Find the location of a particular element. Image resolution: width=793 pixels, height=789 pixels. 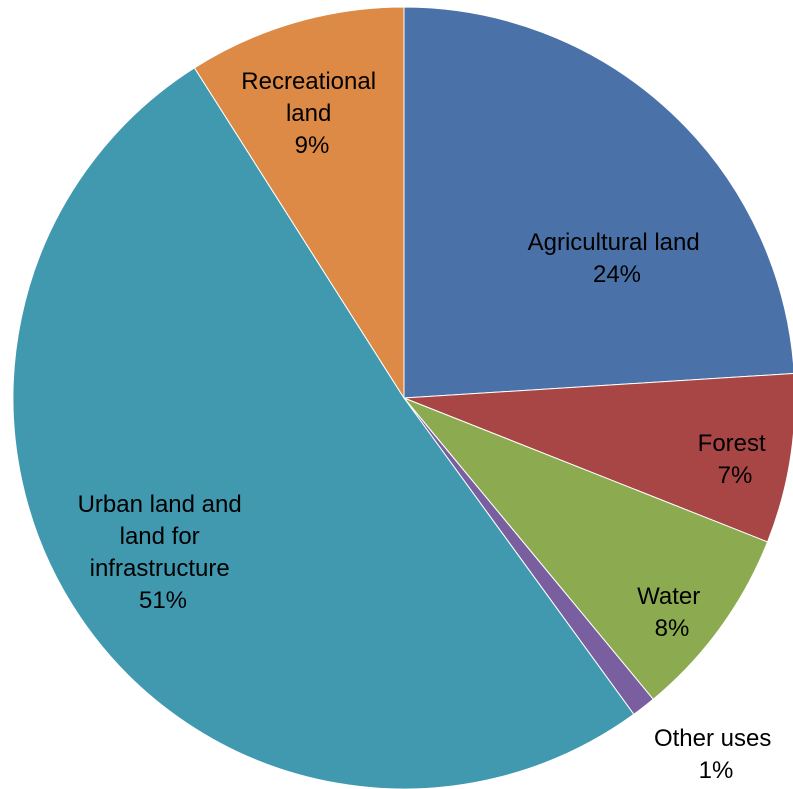

label-other-uses: Other uses 1% is located at coordinates (716, 754).